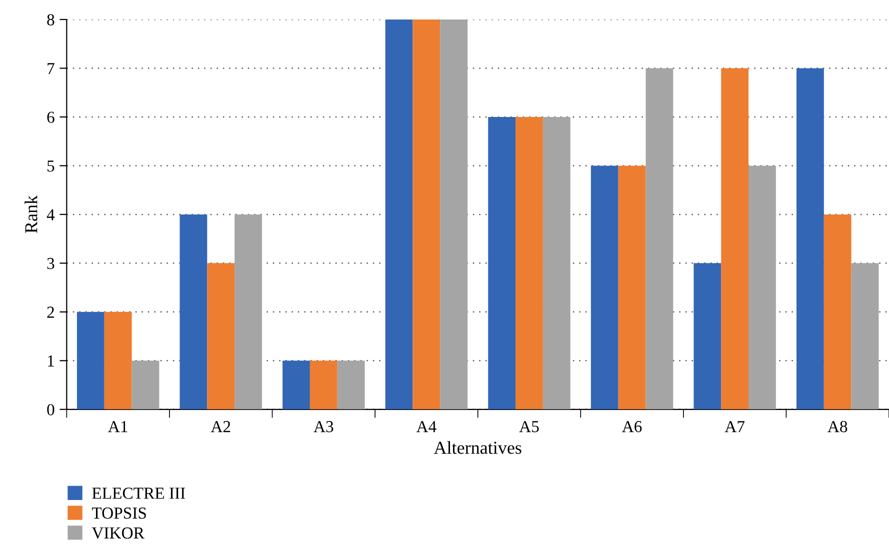 This screenshot has height=557, width=889. Describe the element at coordinates (50, 410) in the screenshot. I see `y-tick-label: 0` at that location.